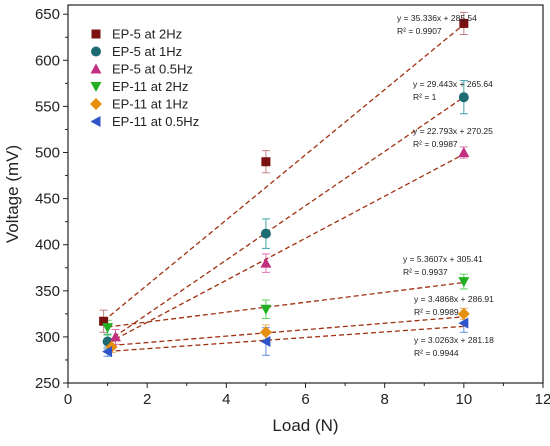  What do you see at coordinates (384, 399) in the screenshot?
I see `x-tick-label: 8` at bounding box center [384, 399].